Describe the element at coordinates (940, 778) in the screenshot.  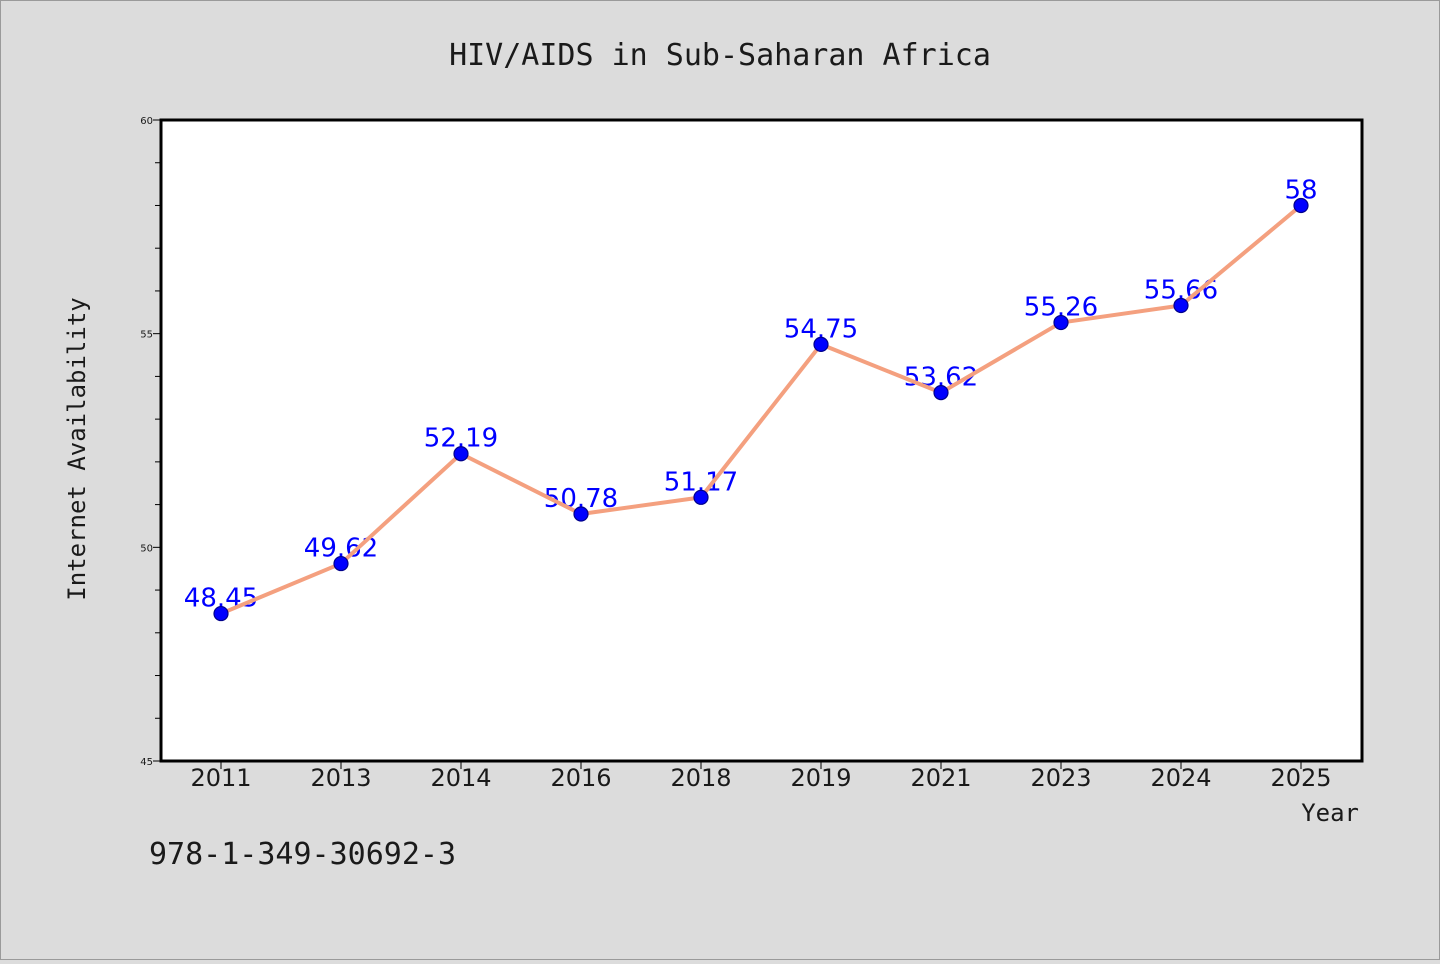
I see `x-tick-label: 2021` at that location.